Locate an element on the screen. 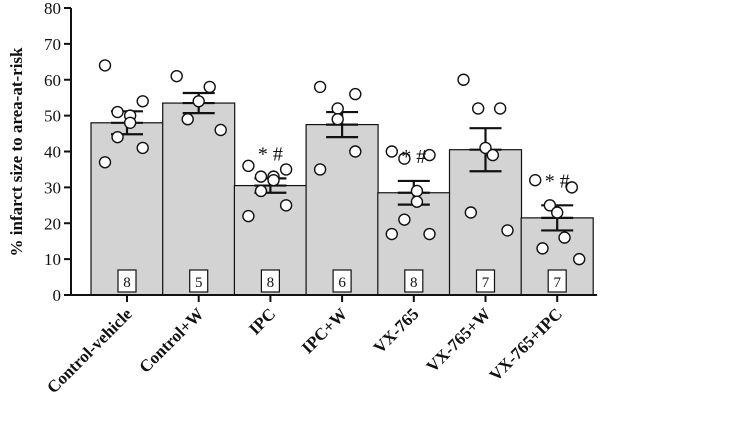  sample-size-label: 6 is located at coordinates (342, 283).